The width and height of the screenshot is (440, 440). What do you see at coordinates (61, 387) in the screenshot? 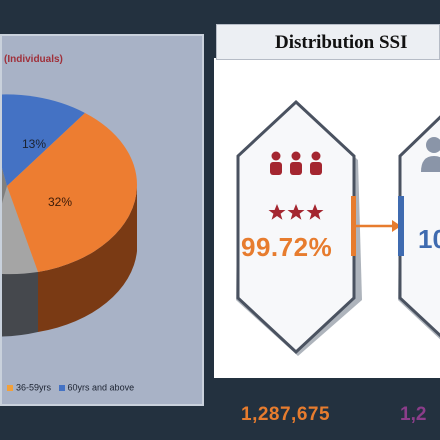
I see `legend-swatch-60plus` at bounding box center [61, 387].